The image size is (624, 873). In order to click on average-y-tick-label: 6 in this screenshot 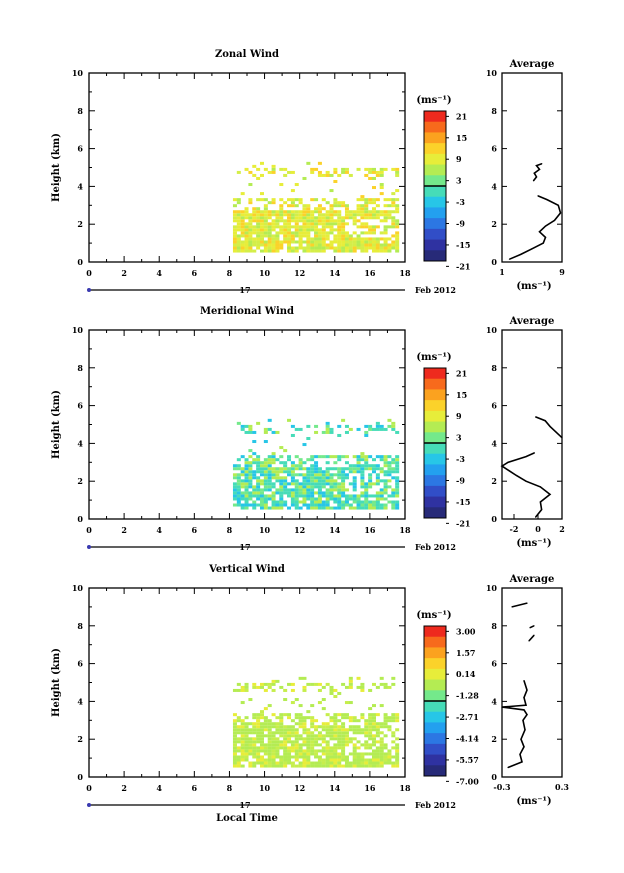, I will do `click(494, 664)`.